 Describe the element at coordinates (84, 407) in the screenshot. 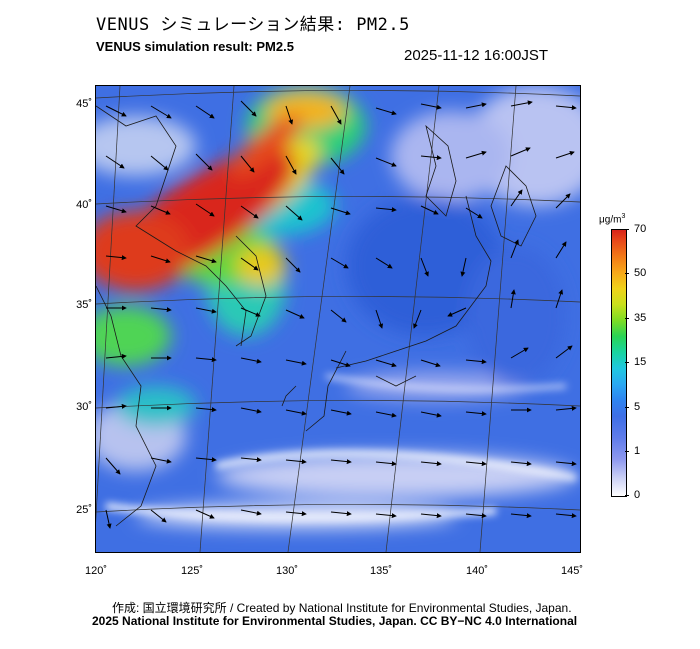

I see `lat-label-30: 30˚` at that location.